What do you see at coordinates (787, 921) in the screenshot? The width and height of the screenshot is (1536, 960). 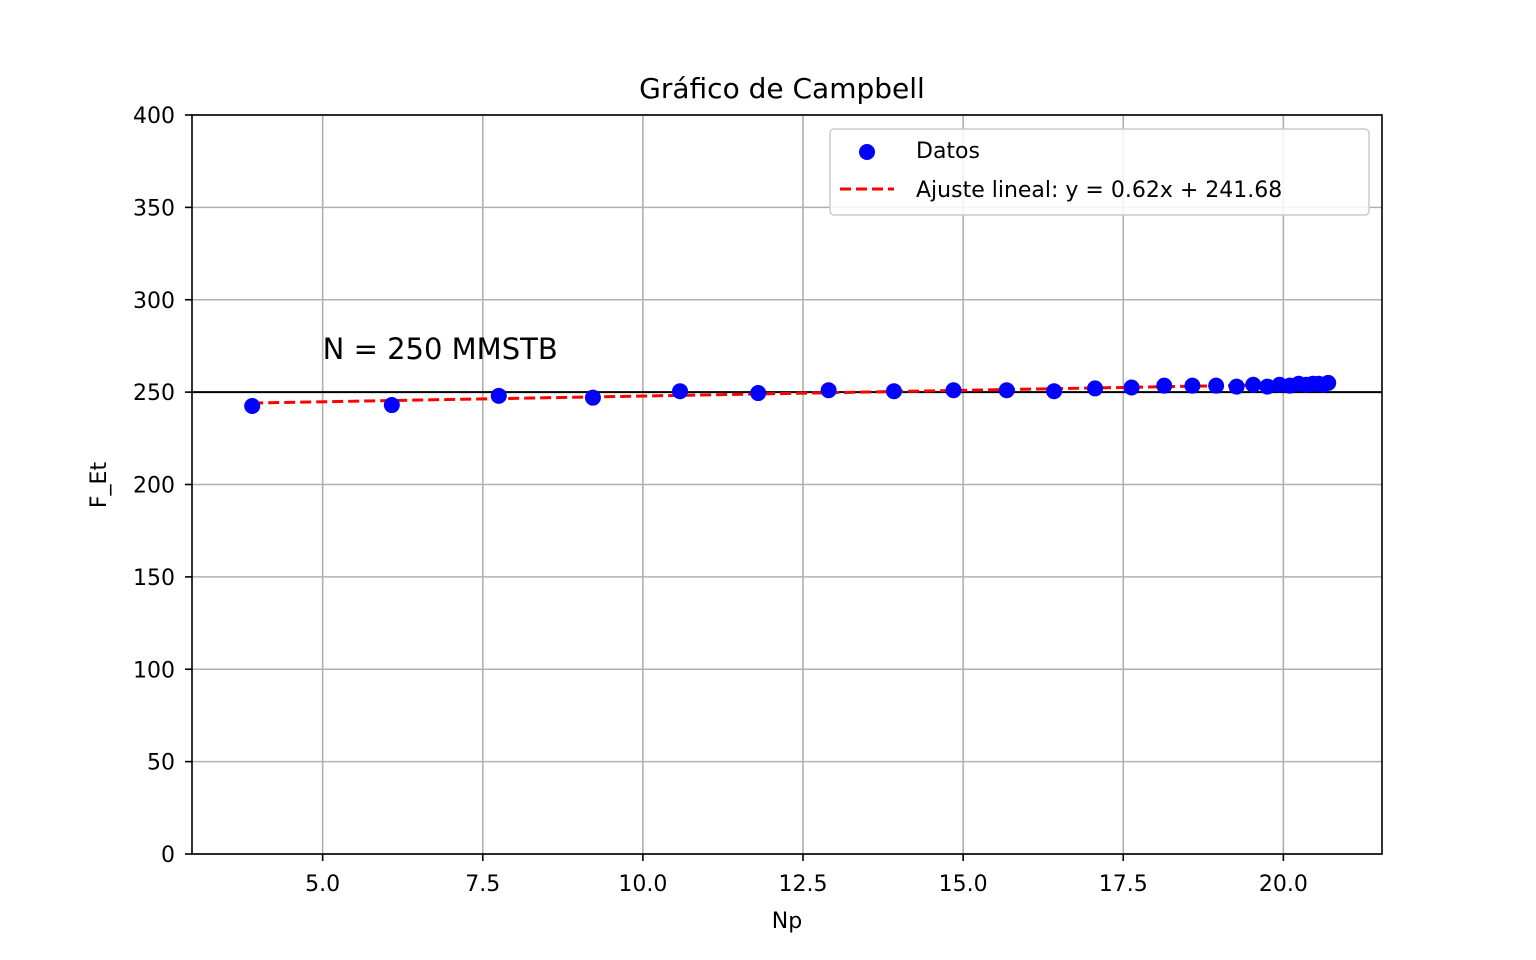 I see `x-axis-label: Np` at bounding box center [787, 921].